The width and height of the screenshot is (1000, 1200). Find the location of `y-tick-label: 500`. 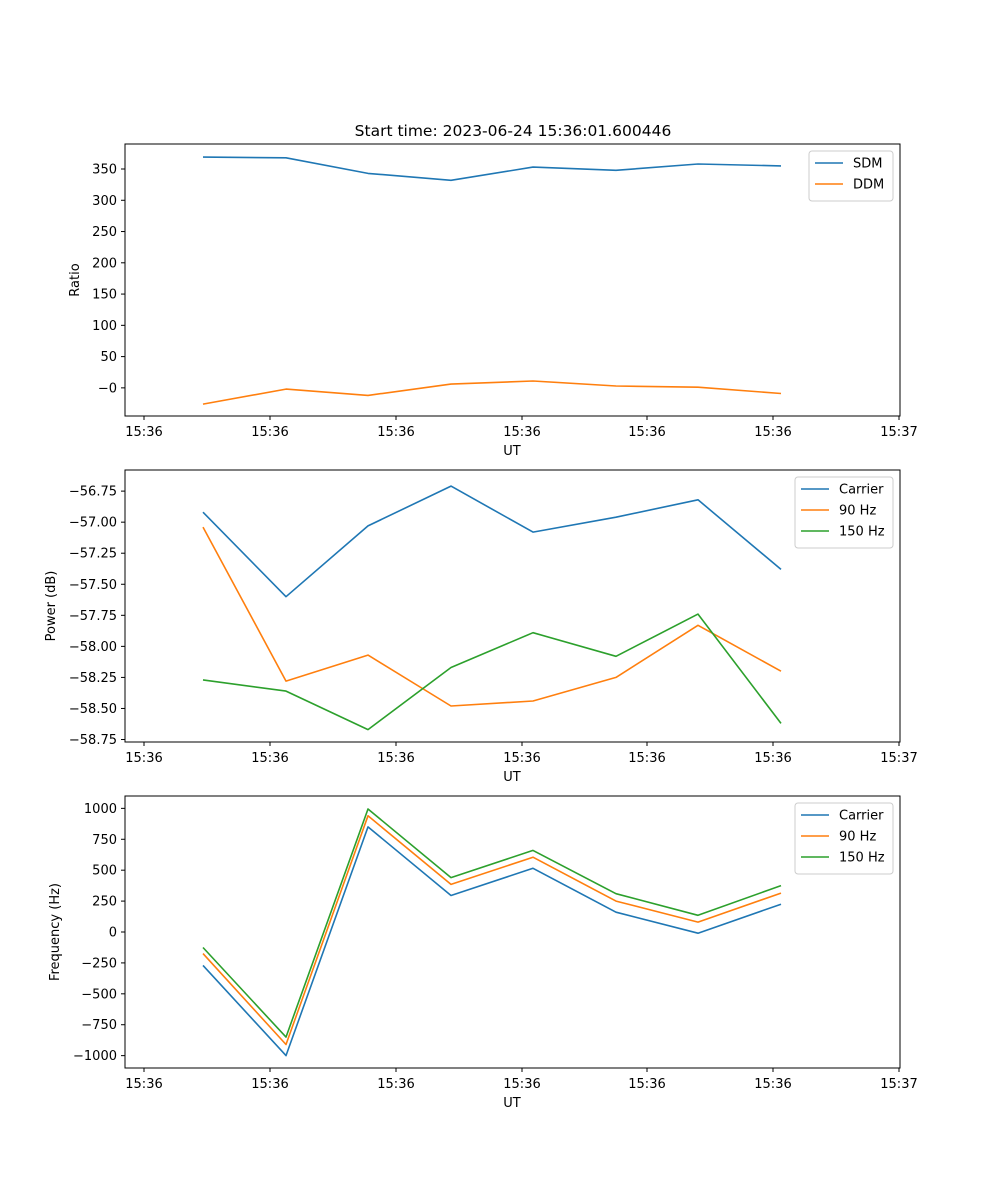

y-tick-label: 500 is located at coordinates (104, 871).